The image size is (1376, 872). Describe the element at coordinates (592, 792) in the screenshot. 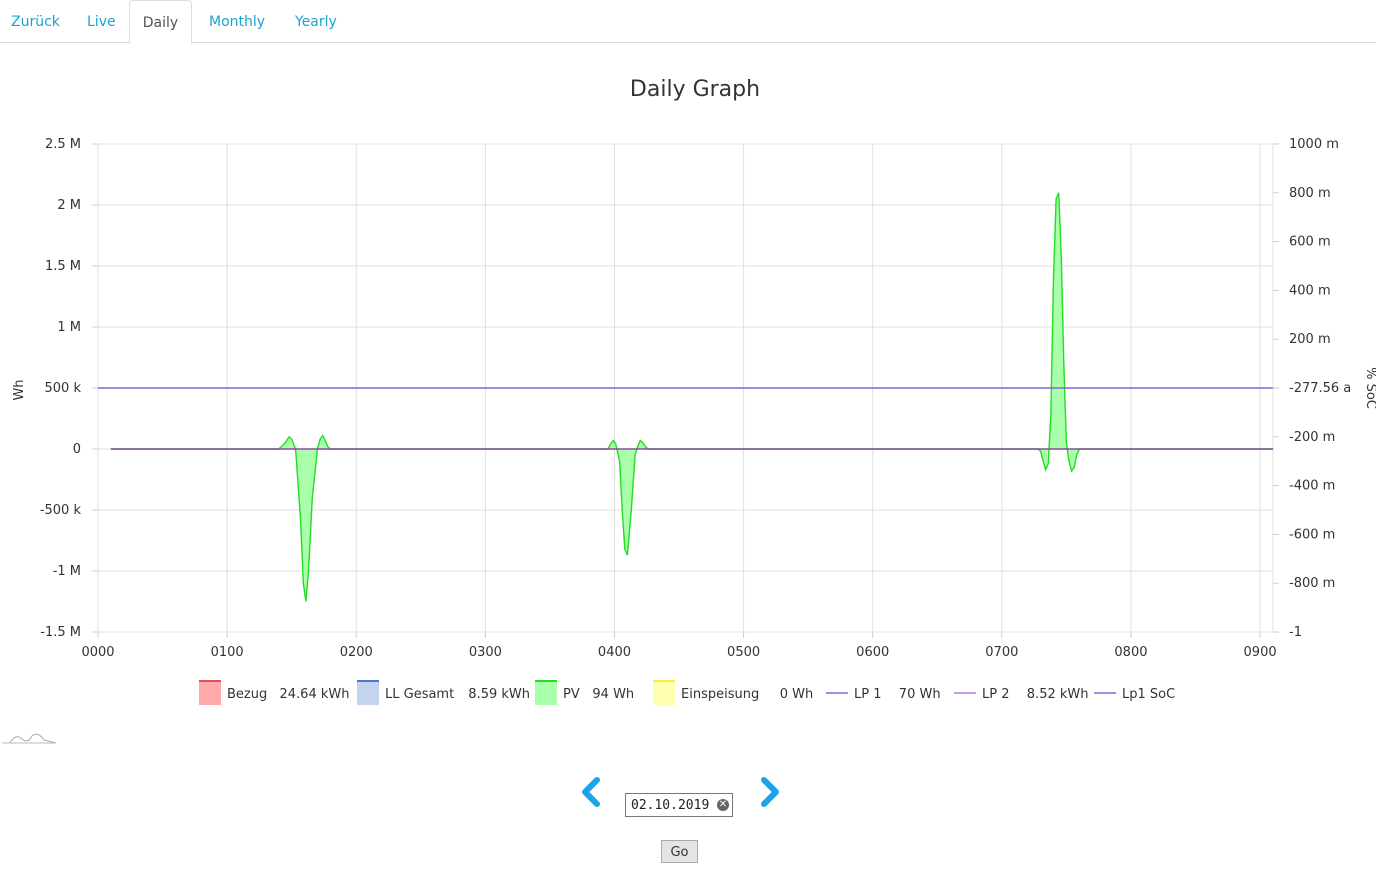

I see `chevron-left-icon` at that location.